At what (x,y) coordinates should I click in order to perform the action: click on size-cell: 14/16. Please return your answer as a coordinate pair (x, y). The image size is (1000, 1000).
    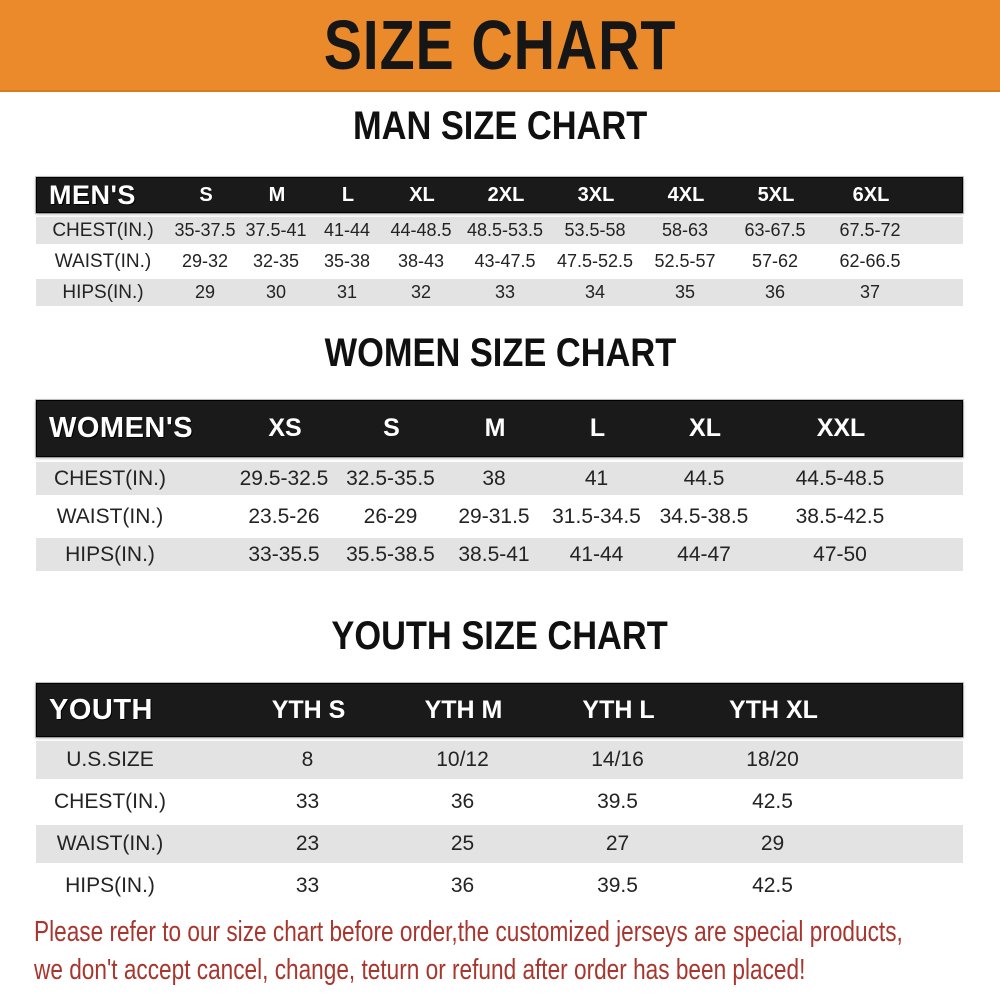
    Looking at the image, I should click on (617, 759).